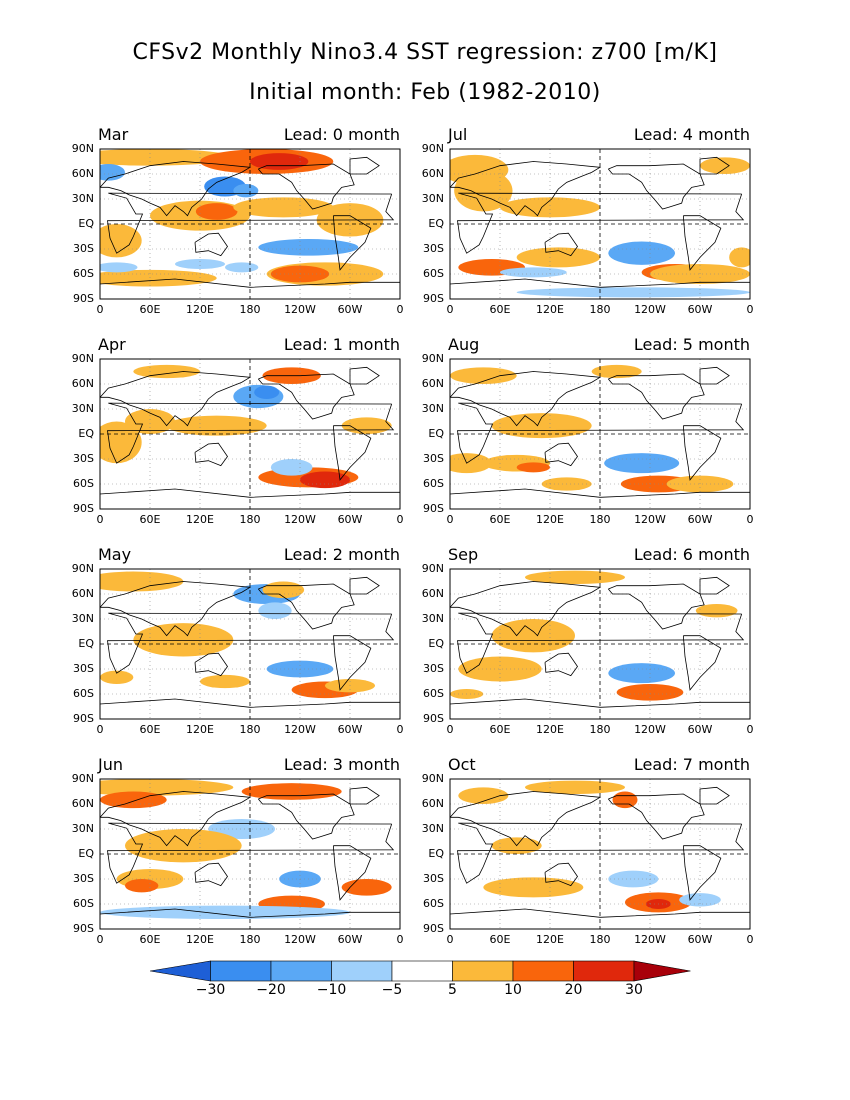 The image size is (850, 1100). What do you see at coordinates (341, 344) in the screenshot?
I see `panel-lead-label: Lead: 1 month` at bounding box center [341, 344].